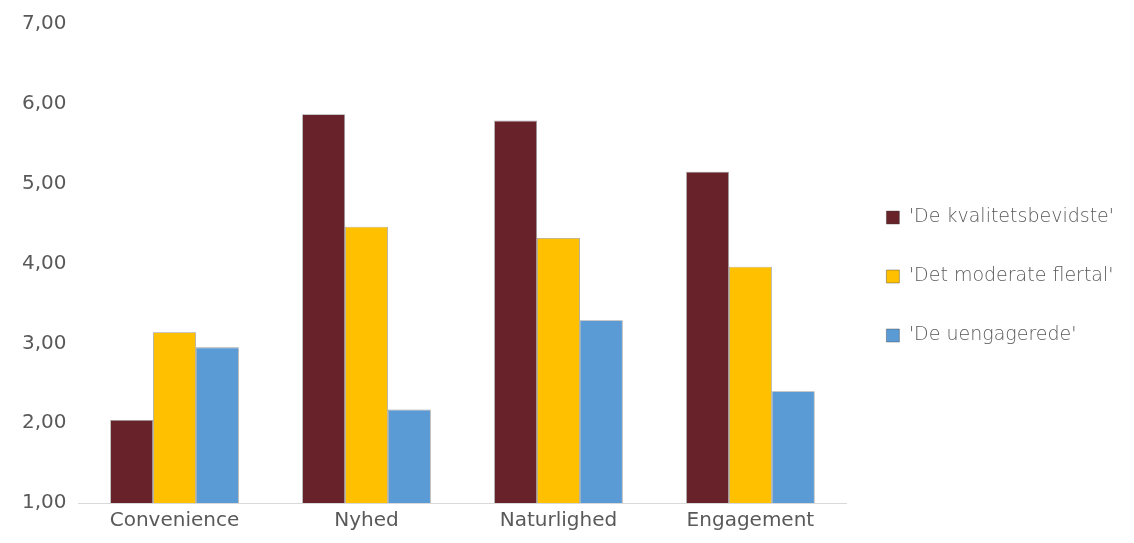  What do you see at coordinates (44, 181) in the screenshot?
I see `y-tick-label: 5,00` at bounding box center [44, 181].